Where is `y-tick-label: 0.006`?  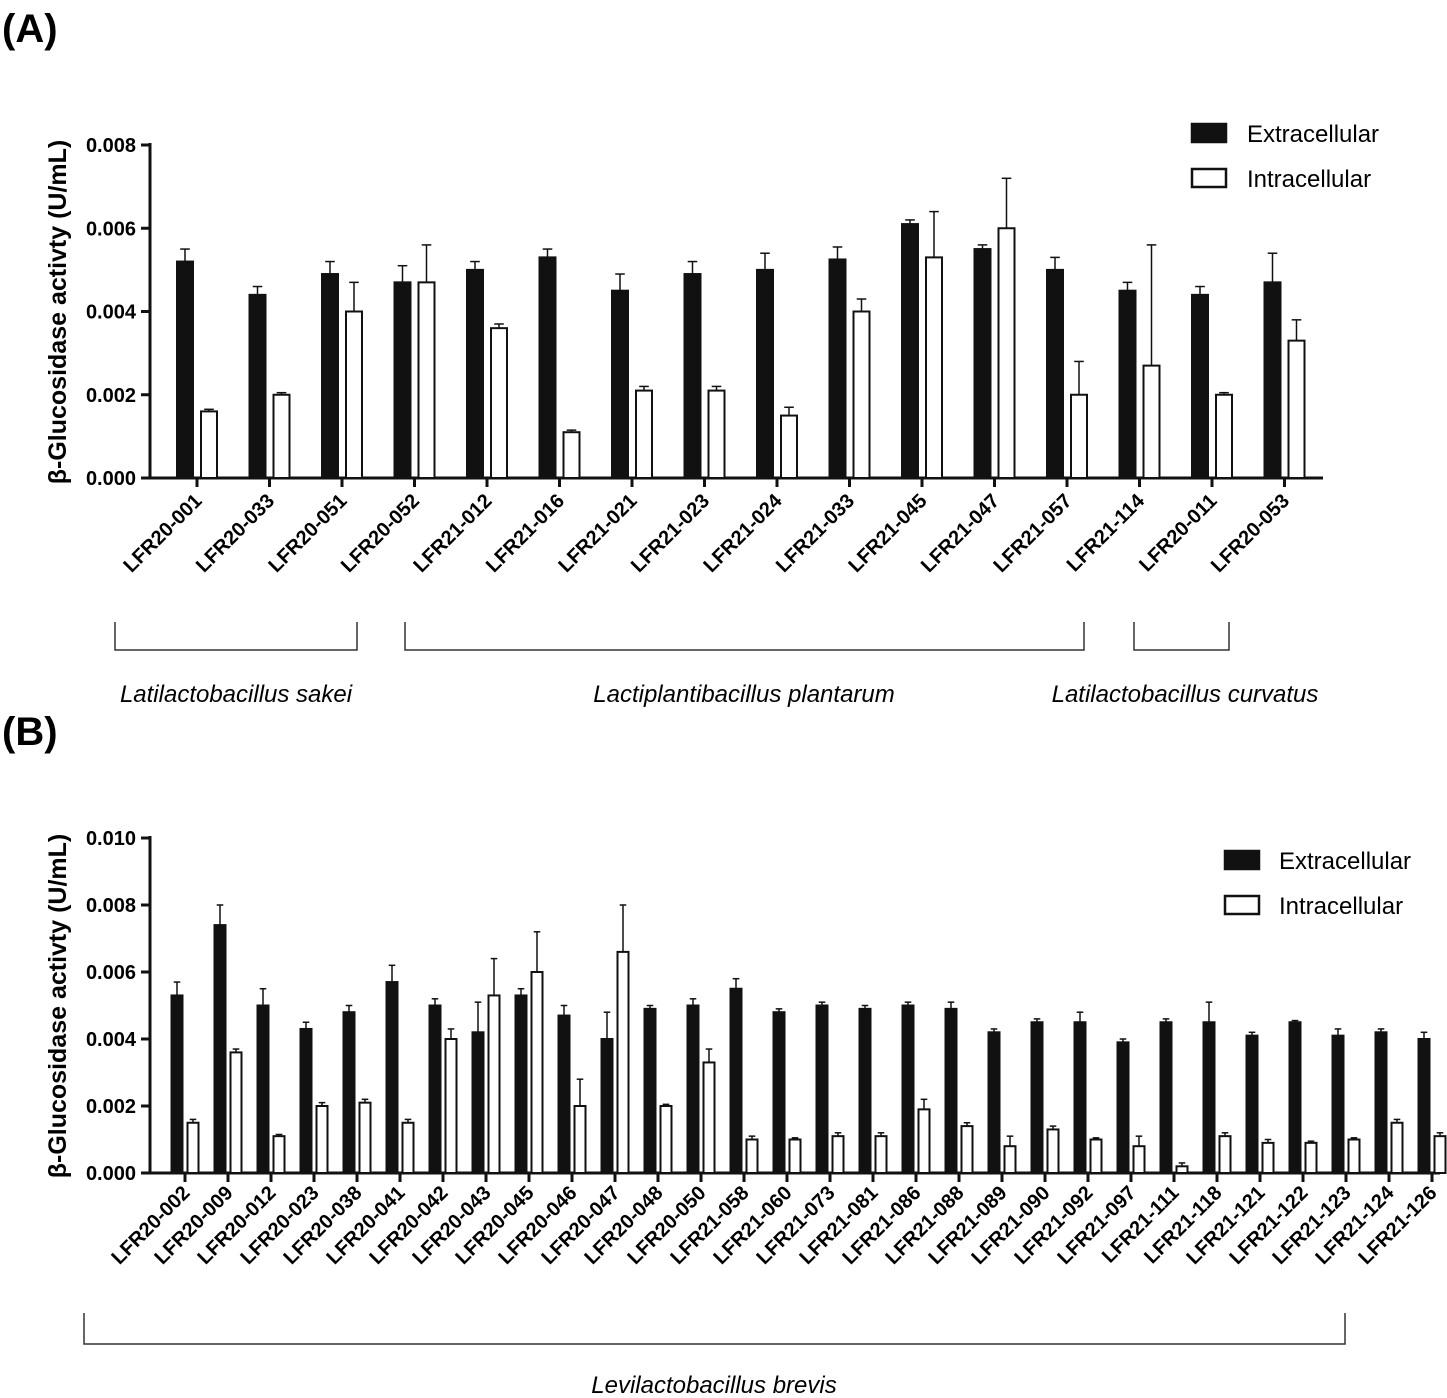
y-tick-label: 0.006 is located at coordinates (111, 229).